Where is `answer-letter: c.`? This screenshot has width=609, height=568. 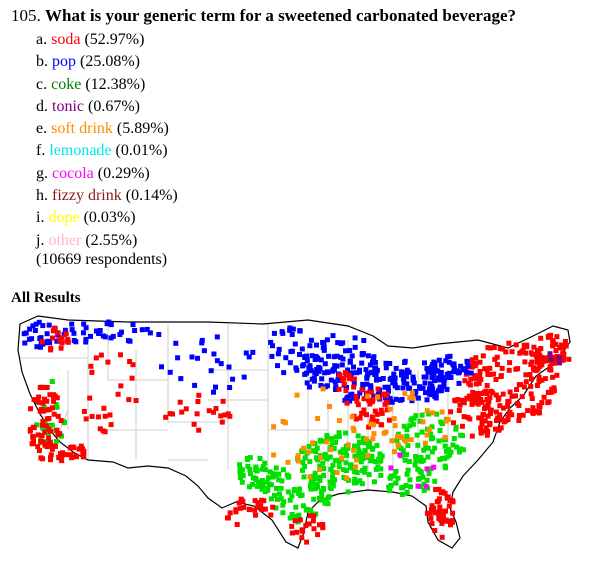
answer-letter: c. is located at coordinates (42, 84).